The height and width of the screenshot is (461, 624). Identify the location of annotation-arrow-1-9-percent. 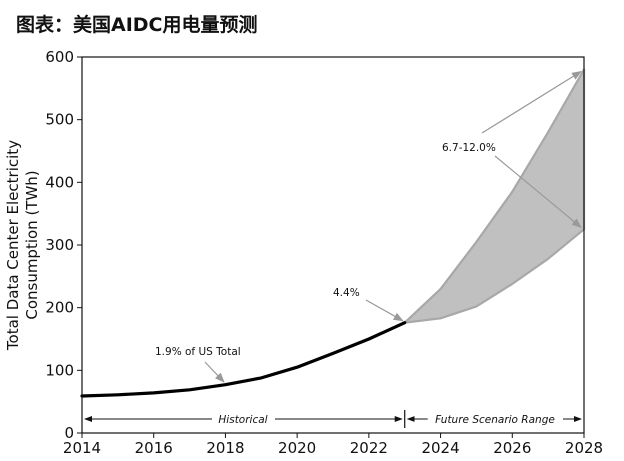
(214, 372).